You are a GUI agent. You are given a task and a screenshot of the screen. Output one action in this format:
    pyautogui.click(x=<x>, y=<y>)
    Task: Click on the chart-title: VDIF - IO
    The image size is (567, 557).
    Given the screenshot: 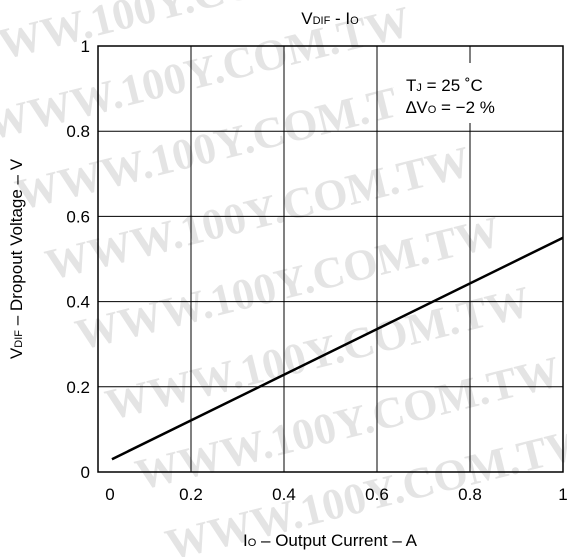 What is the action you would take?
    pyautogui.click(x=330, y=18)
    